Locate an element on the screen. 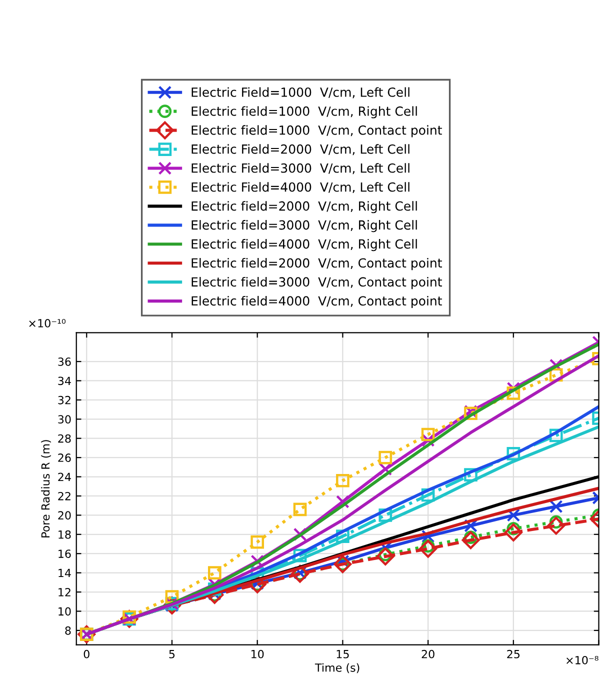 The height and width of the screenshot is (686, 611). legend-label: Electric field=4000 V/cm, Right Cell is located at coordinates (304, 245).